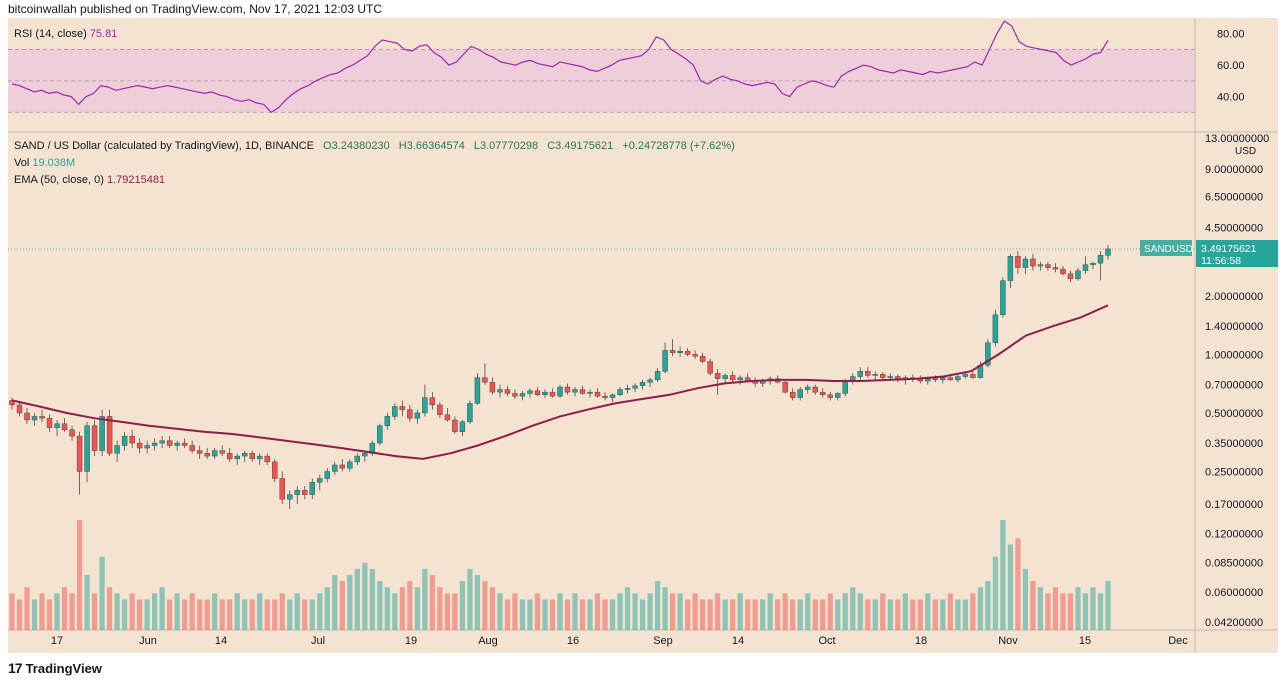 This screenshot has height=679, width=1280. I want to click on volume-label: Vol, so click(22, 163).